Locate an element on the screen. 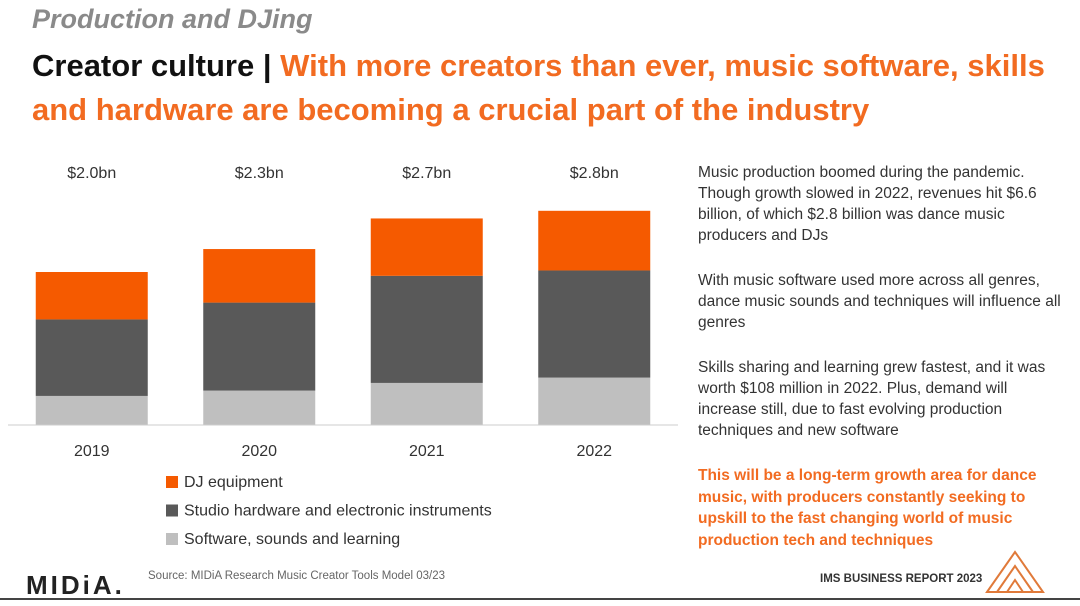 This screenshot has height=606, width=1080. legend-label: Software, sounds and learning is located at coordinates (292, 539).